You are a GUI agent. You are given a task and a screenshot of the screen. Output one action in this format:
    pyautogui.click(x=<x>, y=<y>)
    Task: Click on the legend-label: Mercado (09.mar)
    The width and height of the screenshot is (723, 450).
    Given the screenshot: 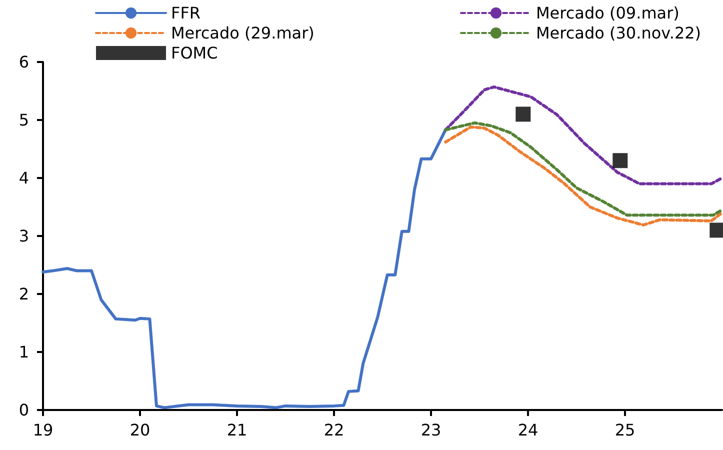 What is the action you would take?
    pyautogui.click(x=608, y=13)
    